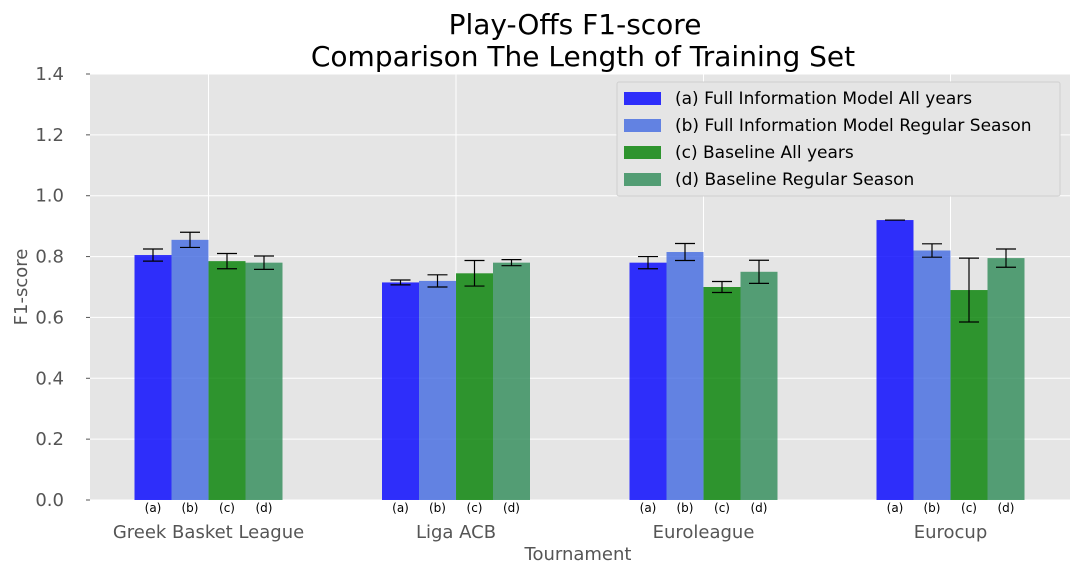 This screenshot has width=1080, height=576. I want to click on y-tick-label: 0.2, so click(49, 439).